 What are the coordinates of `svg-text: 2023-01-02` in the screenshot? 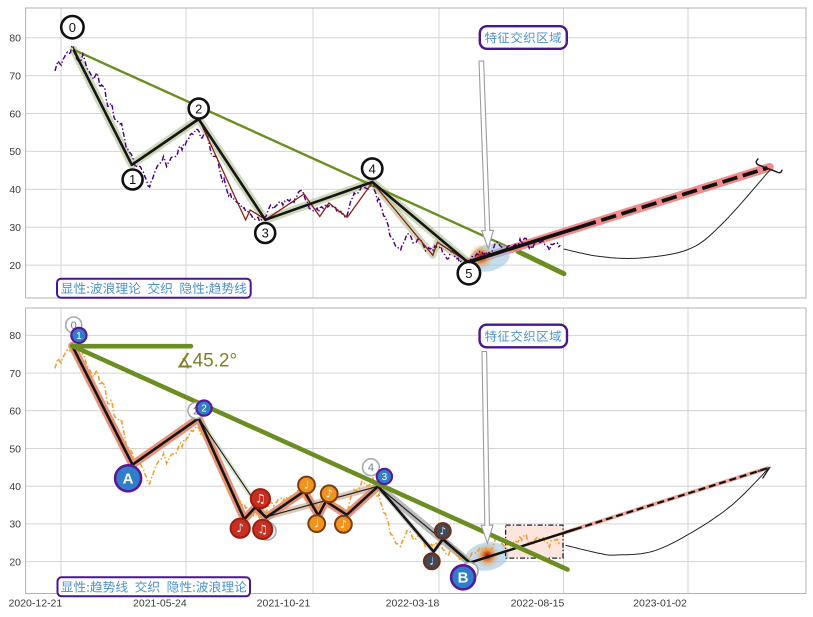 It's located at (660, 604).